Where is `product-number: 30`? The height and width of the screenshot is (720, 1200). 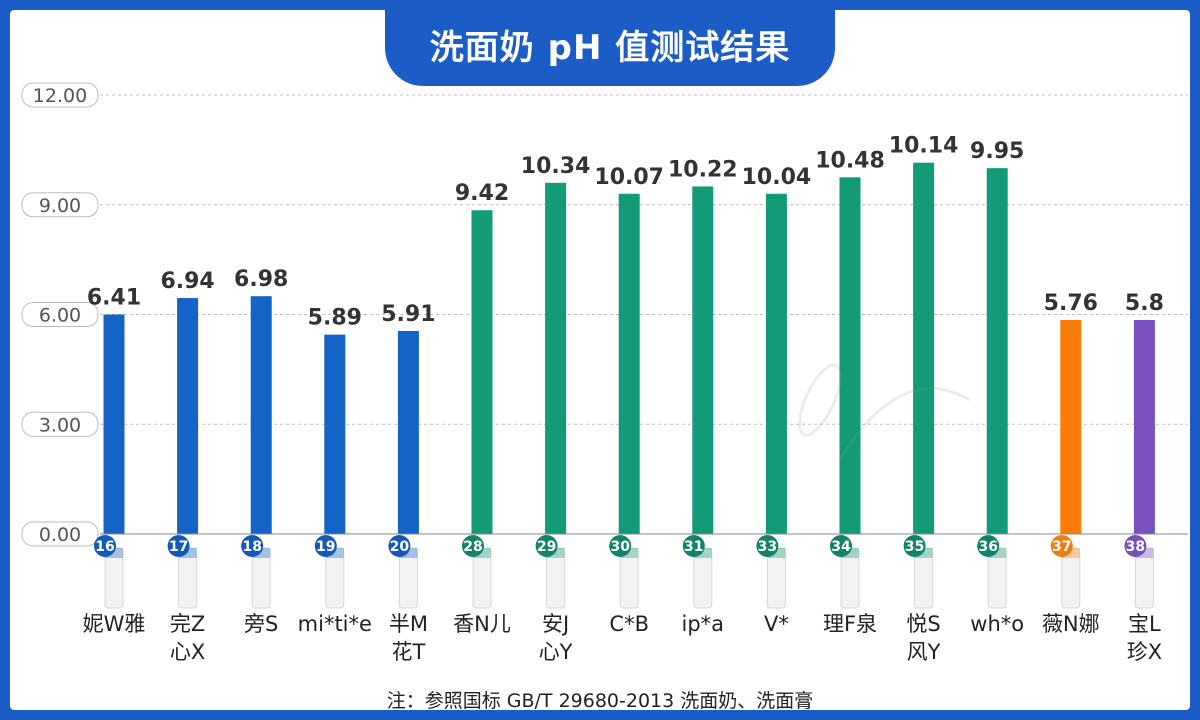
product-number: 30 is located at coordinates (620, 547).